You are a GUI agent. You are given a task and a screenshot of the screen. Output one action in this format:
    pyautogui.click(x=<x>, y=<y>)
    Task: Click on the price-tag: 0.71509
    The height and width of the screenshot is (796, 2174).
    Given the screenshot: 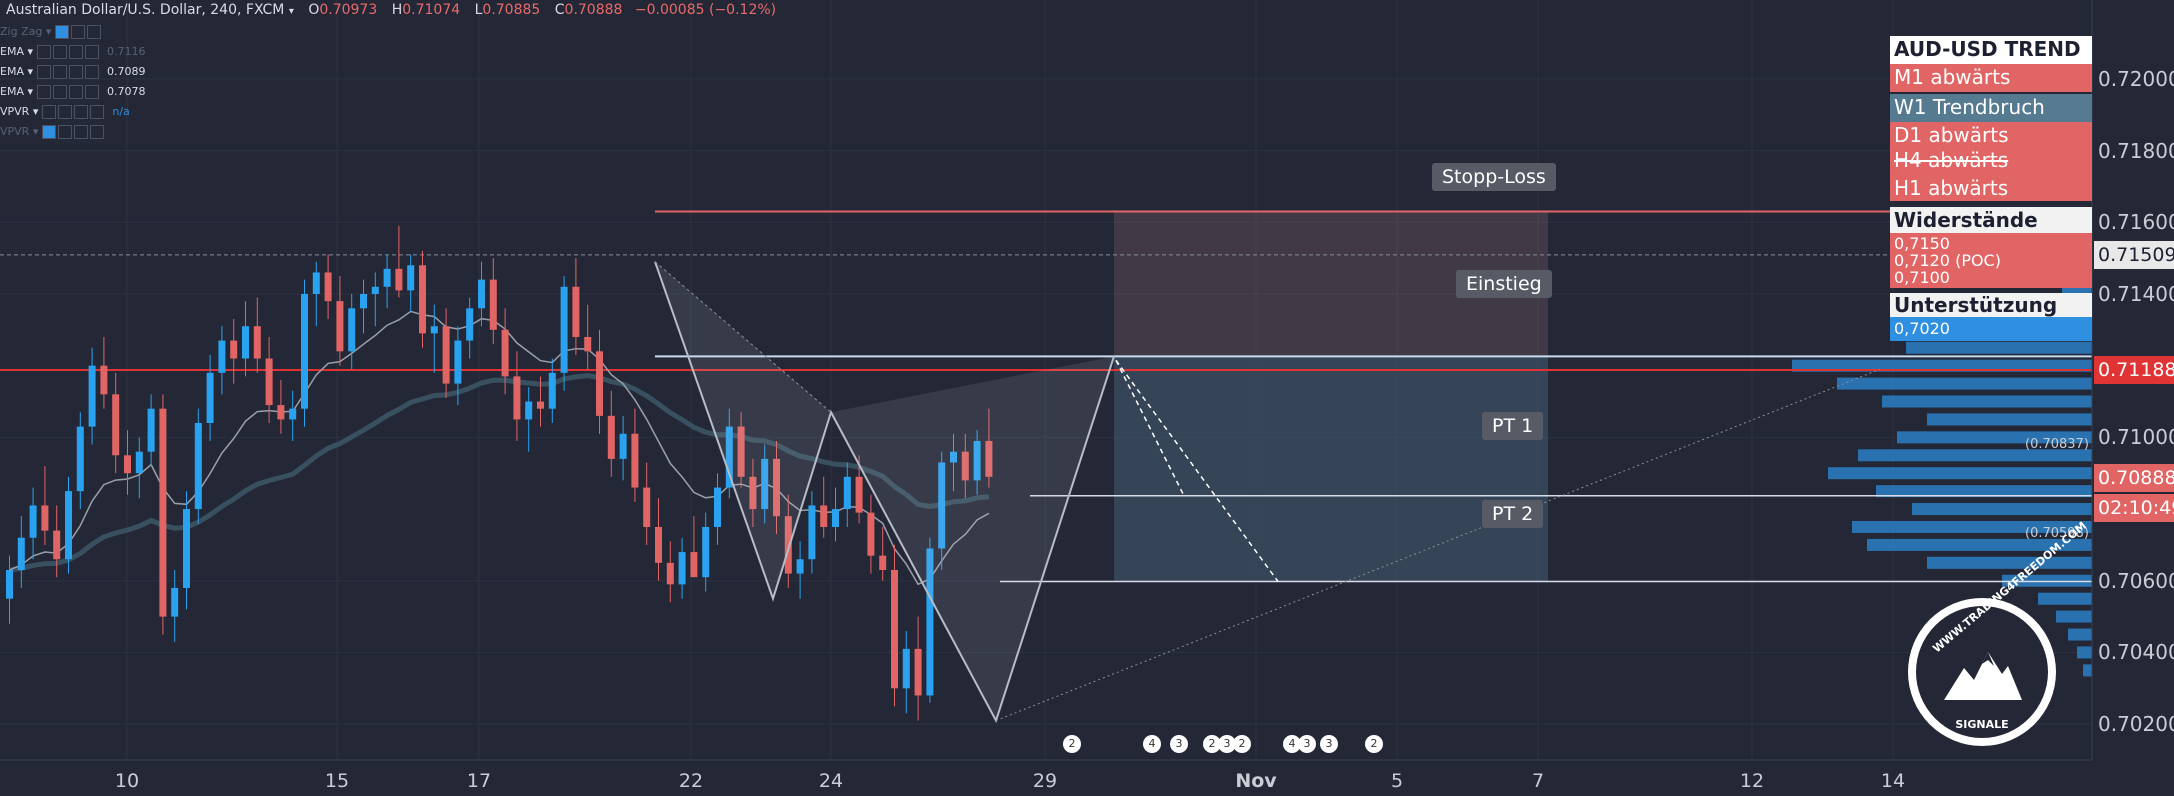 What is the action you would take?
    pyautogui.click(x=2134, y=254)
    